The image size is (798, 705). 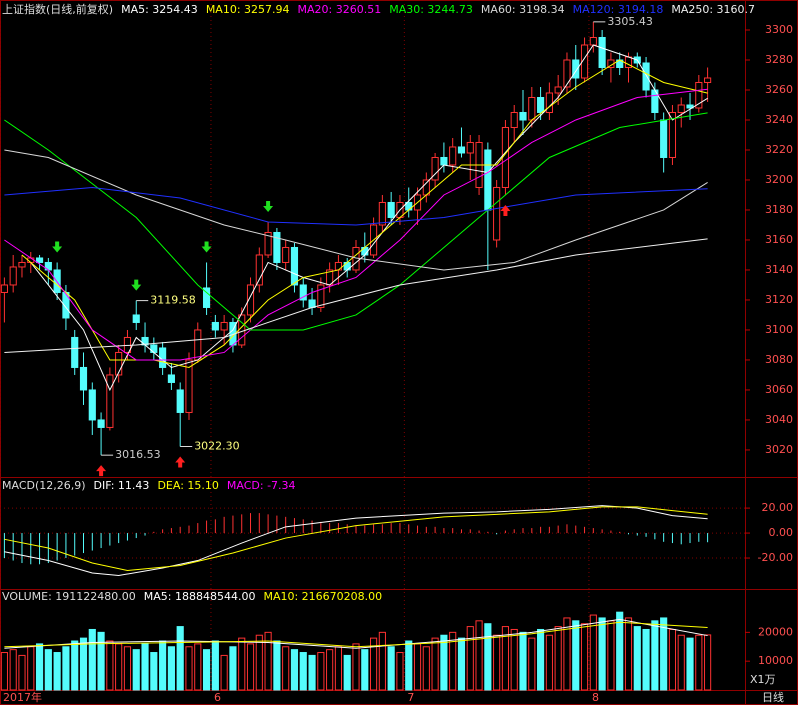 What do you see at coordinates (779, 269) in the screenshot?
I see `y-tick-label: 3140` at bounding box center [779, 269].